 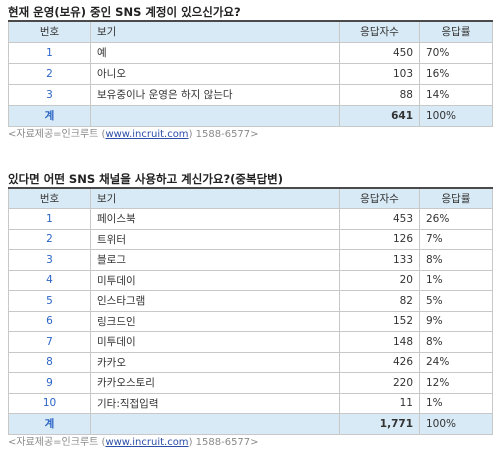 What do you see at coordinates (215, 73) in the screenshot?
I see `row-option: 아니오` at bounding box center [215, 73].